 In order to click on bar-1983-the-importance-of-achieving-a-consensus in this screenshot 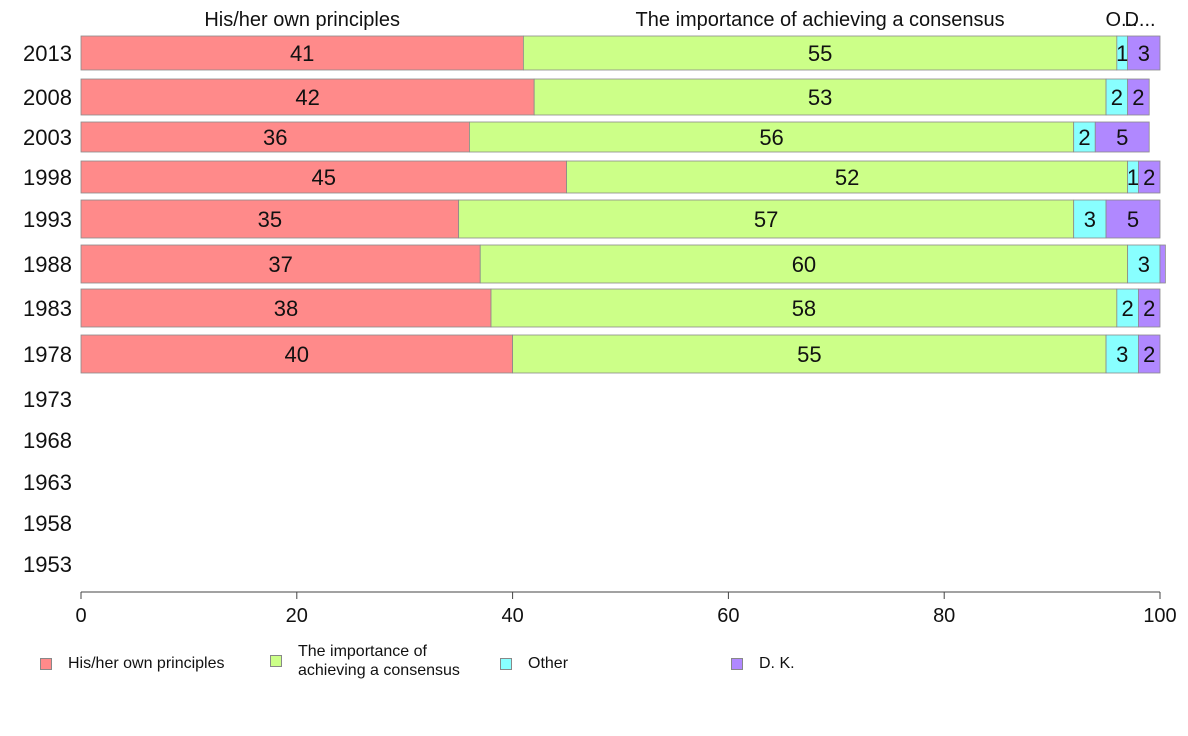, I will do `click(804, 308)`.